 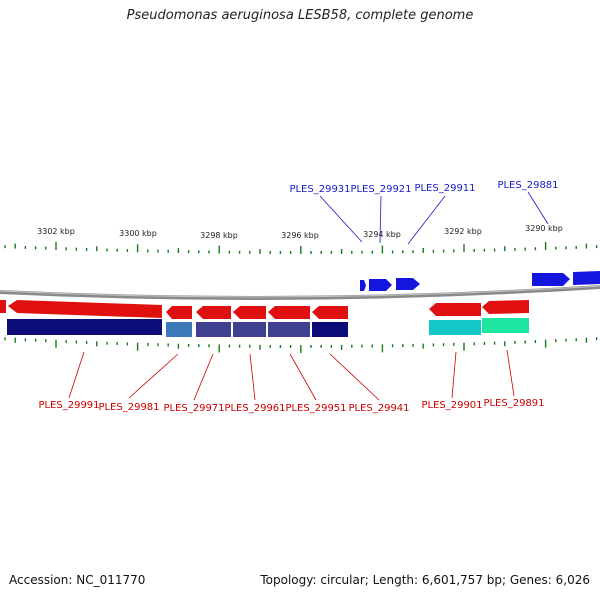 I want to click on accession-text: Accession: NC_011770, so click(x=77, y=580).